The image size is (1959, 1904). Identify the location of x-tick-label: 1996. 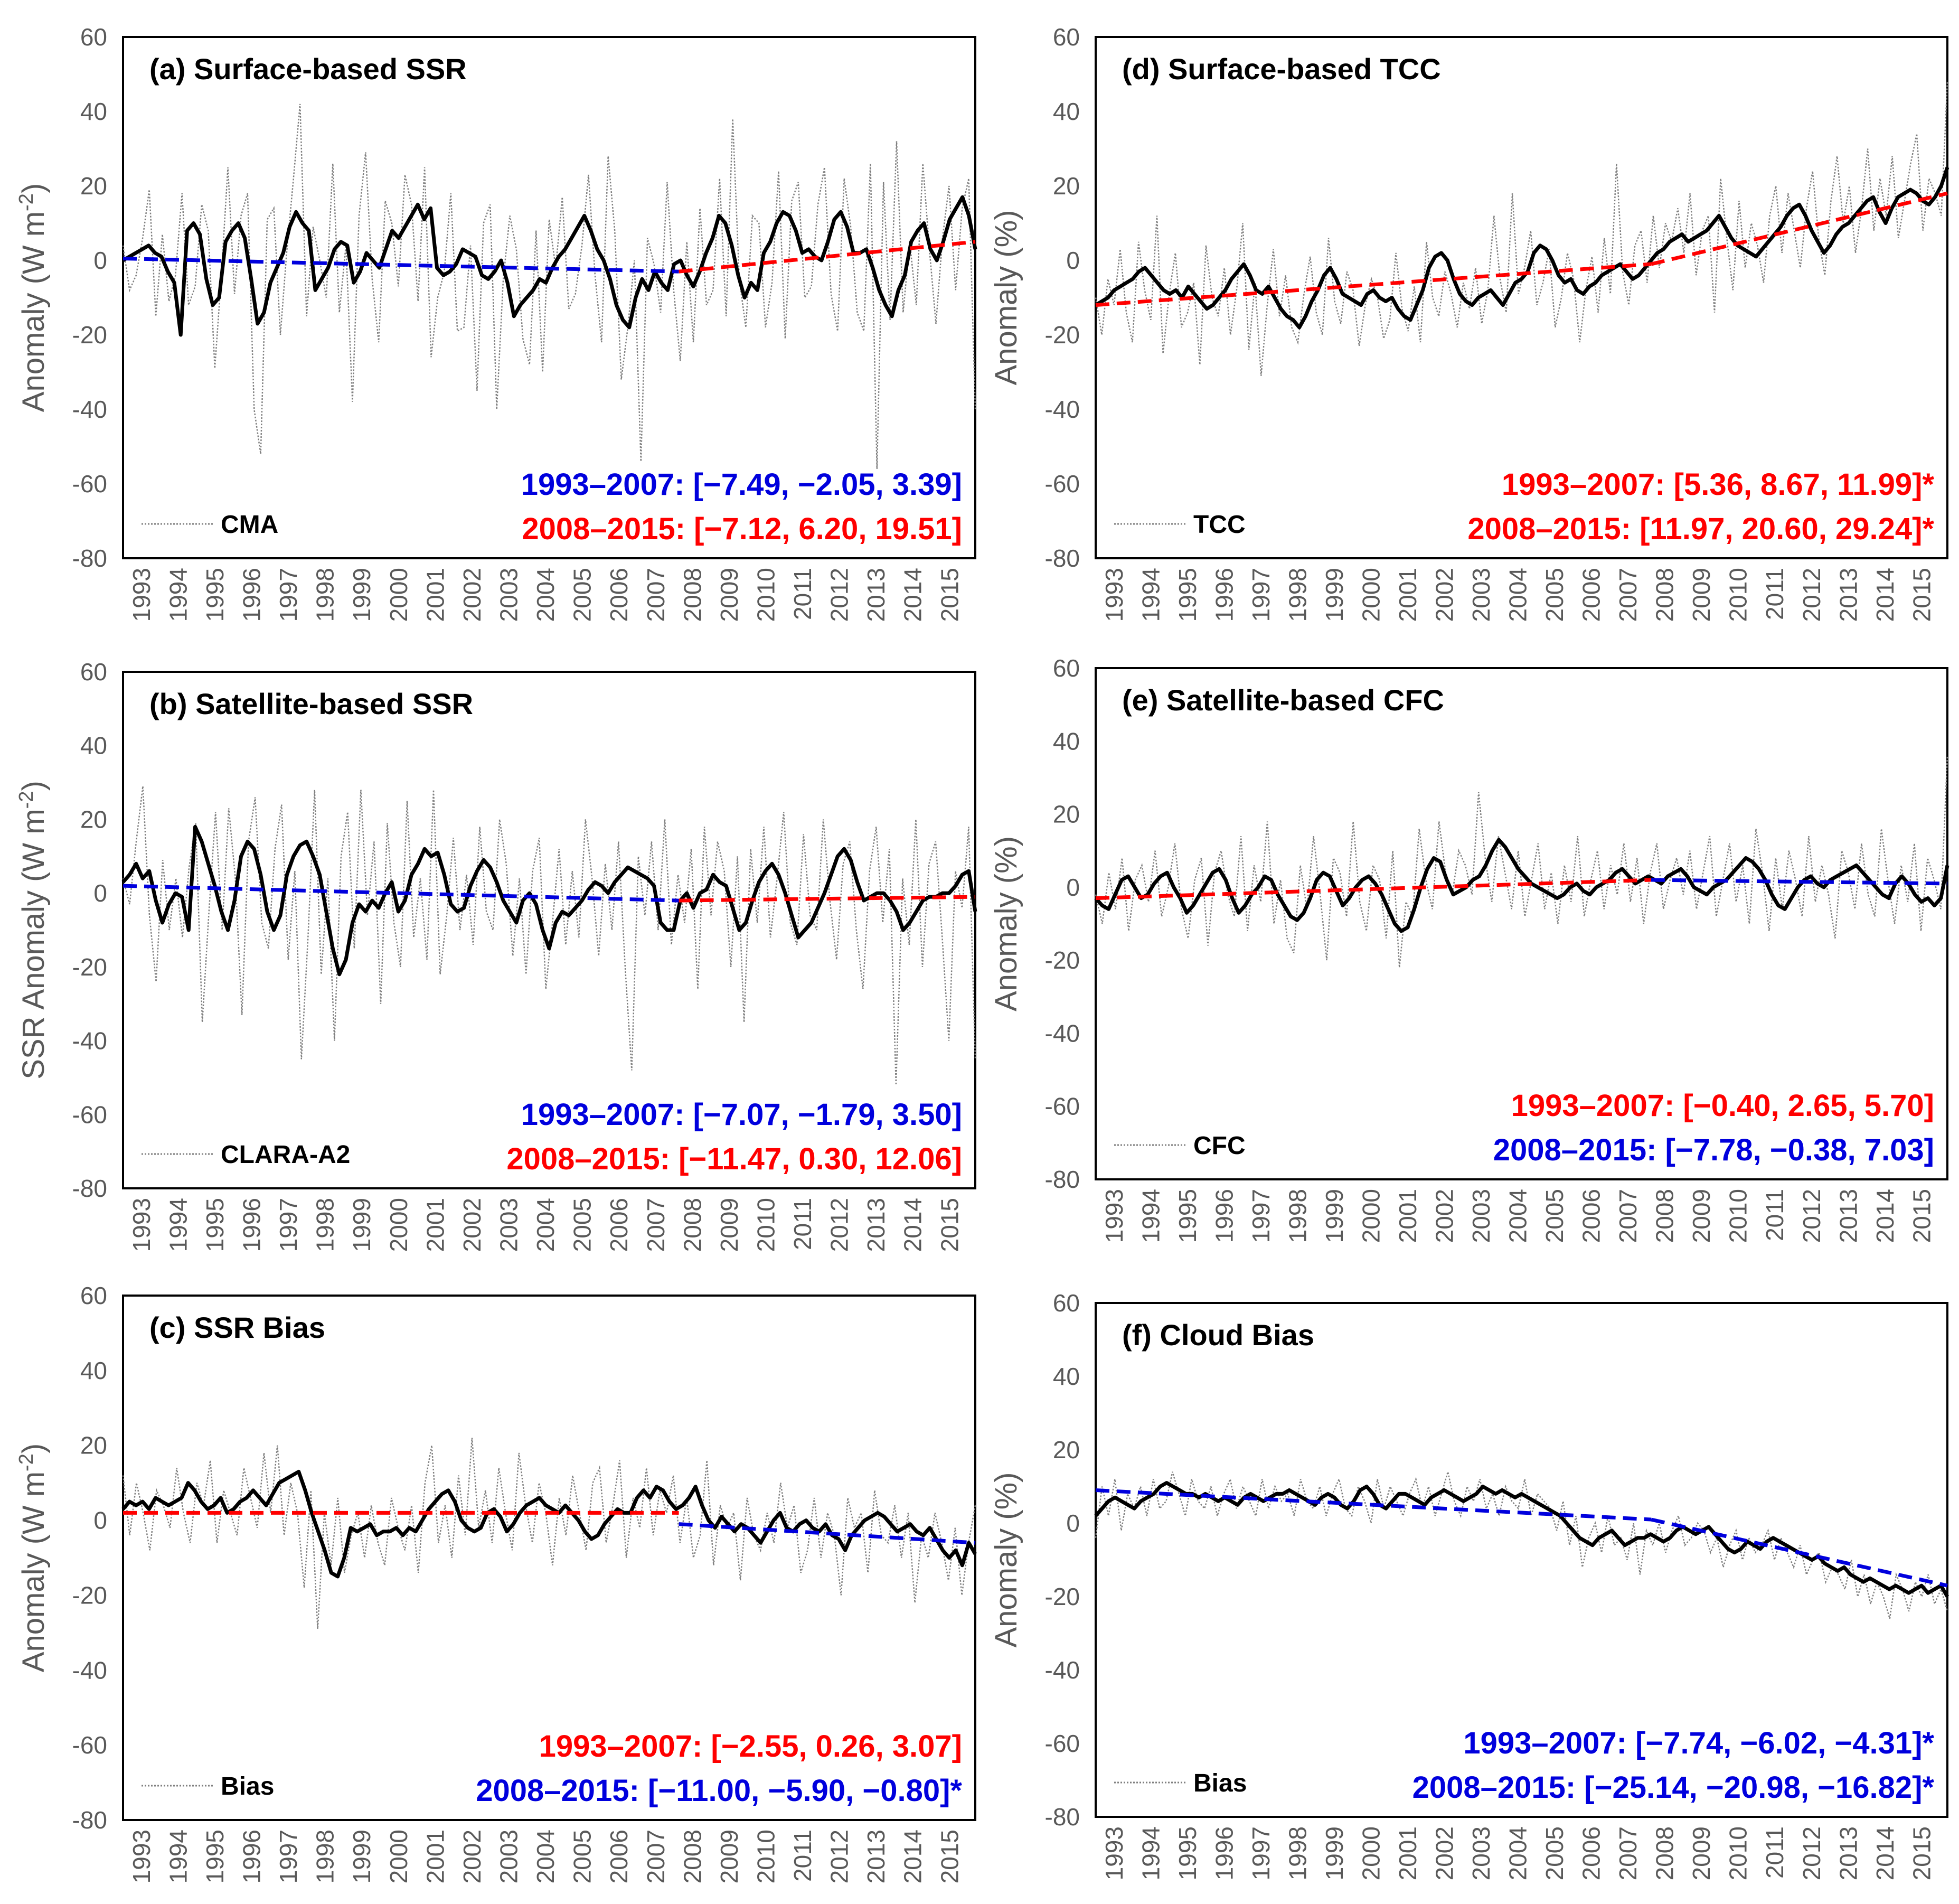
(1224, 595).